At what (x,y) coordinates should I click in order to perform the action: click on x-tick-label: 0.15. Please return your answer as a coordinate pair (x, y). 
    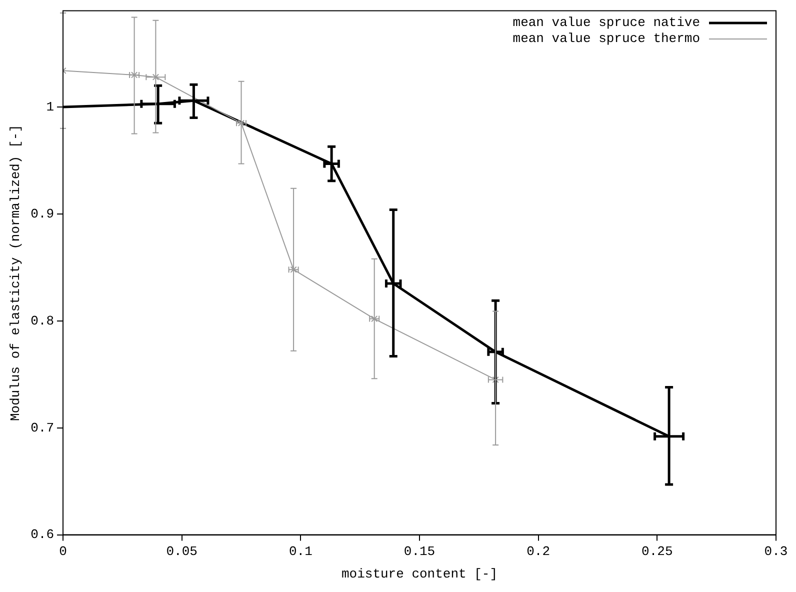
    Looking at the image, I should click on (420, 552).